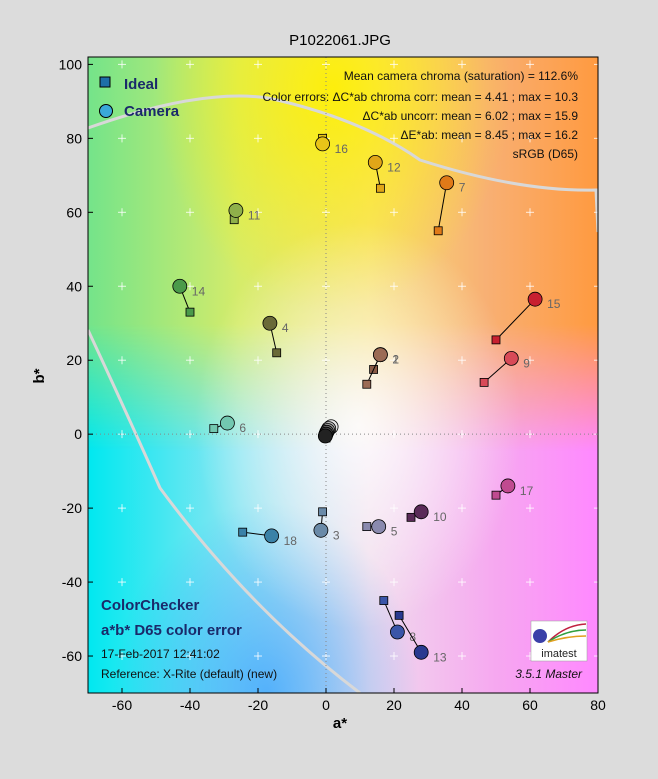 The height and width of the screenshot is (779, 658). What do you see at coordinates (72, 508) in the screenshot?
I see `y-tick-label: -20` at bounding box center [72, 508].